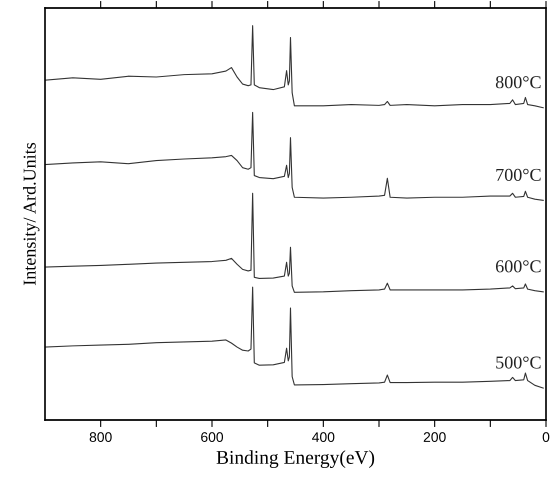  Describe the element at coordinates (518, 174) in the screenshot. I see `series-label: 700°C` at that location.